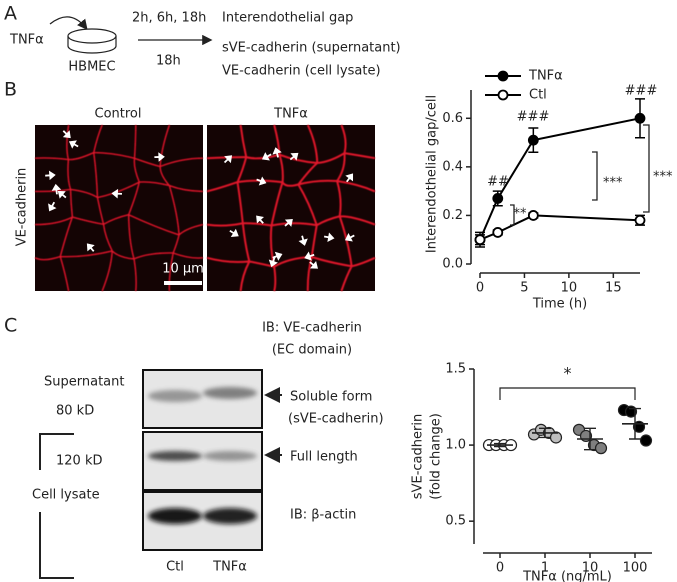  I want to click on y-tick-label: 0.5, so click(455, 521).